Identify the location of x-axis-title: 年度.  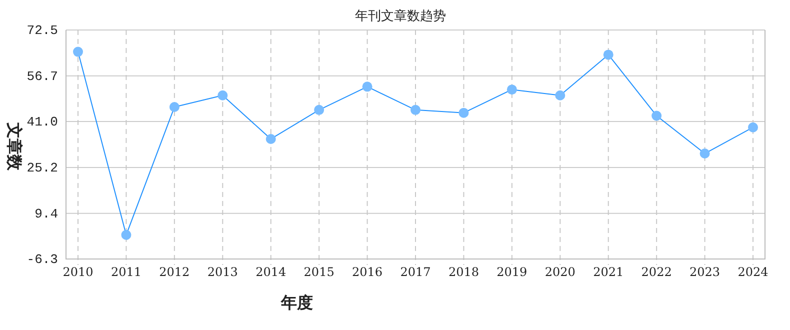
(296, 302).